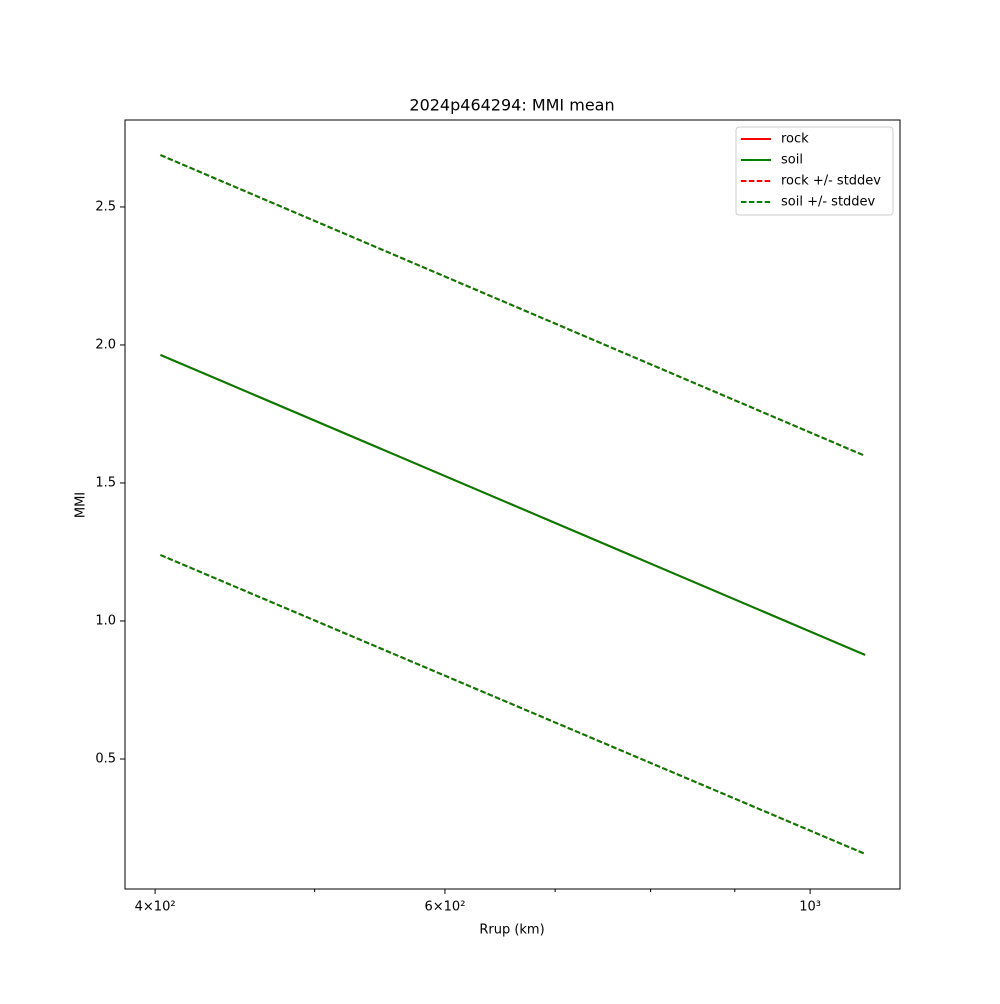  Describe the element at coordinates (831, 181) in the screenshot. I see `legend-label: rock +/- stddev` at that location.